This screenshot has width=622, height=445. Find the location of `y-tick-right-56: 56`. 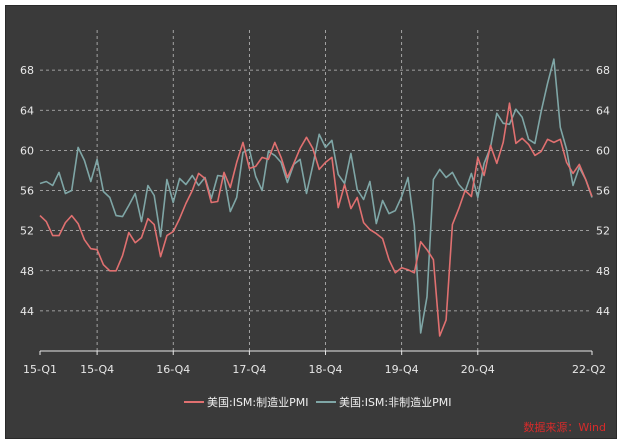

y-tick-right-56: 56 is located at coordinates (603, 191).